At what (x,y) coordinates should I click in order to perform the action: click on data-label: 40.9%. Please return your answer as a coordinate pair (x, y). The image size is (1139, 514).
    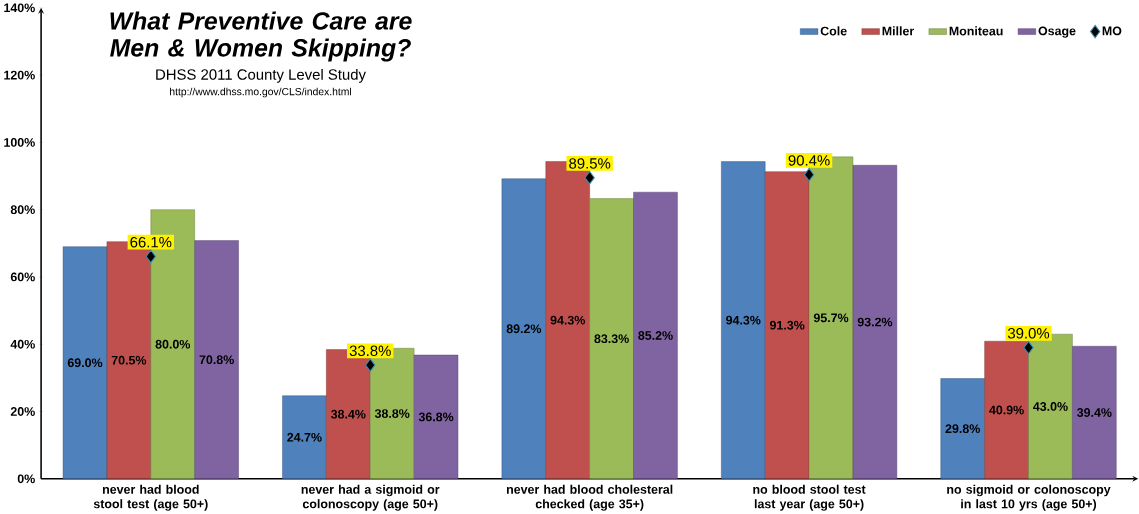
    Looking at the image, I should click on (1006, 410).